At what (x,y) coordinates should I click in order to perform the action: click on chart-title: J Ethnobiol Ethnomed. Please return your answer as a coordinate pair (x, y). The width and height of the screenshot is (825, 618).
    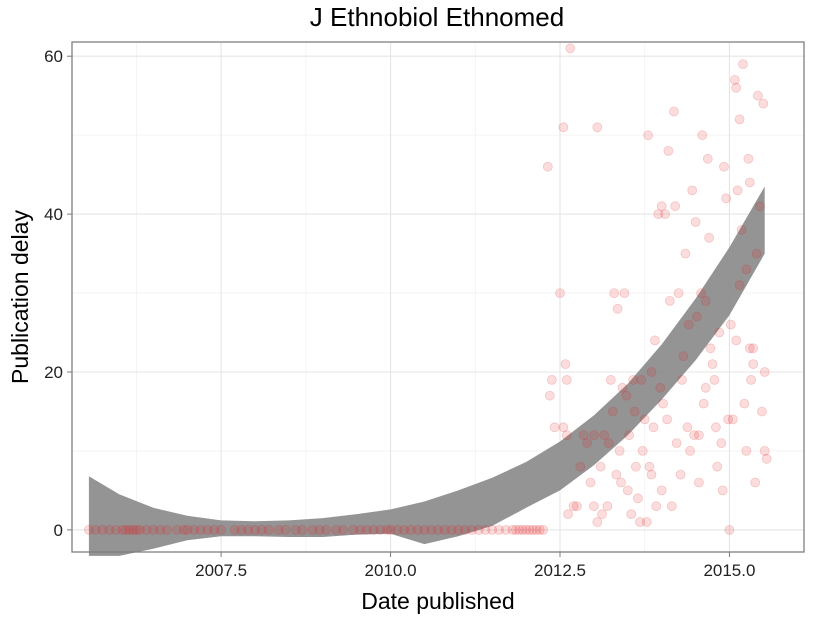
    Looking at the image, I should click on (437, 17).